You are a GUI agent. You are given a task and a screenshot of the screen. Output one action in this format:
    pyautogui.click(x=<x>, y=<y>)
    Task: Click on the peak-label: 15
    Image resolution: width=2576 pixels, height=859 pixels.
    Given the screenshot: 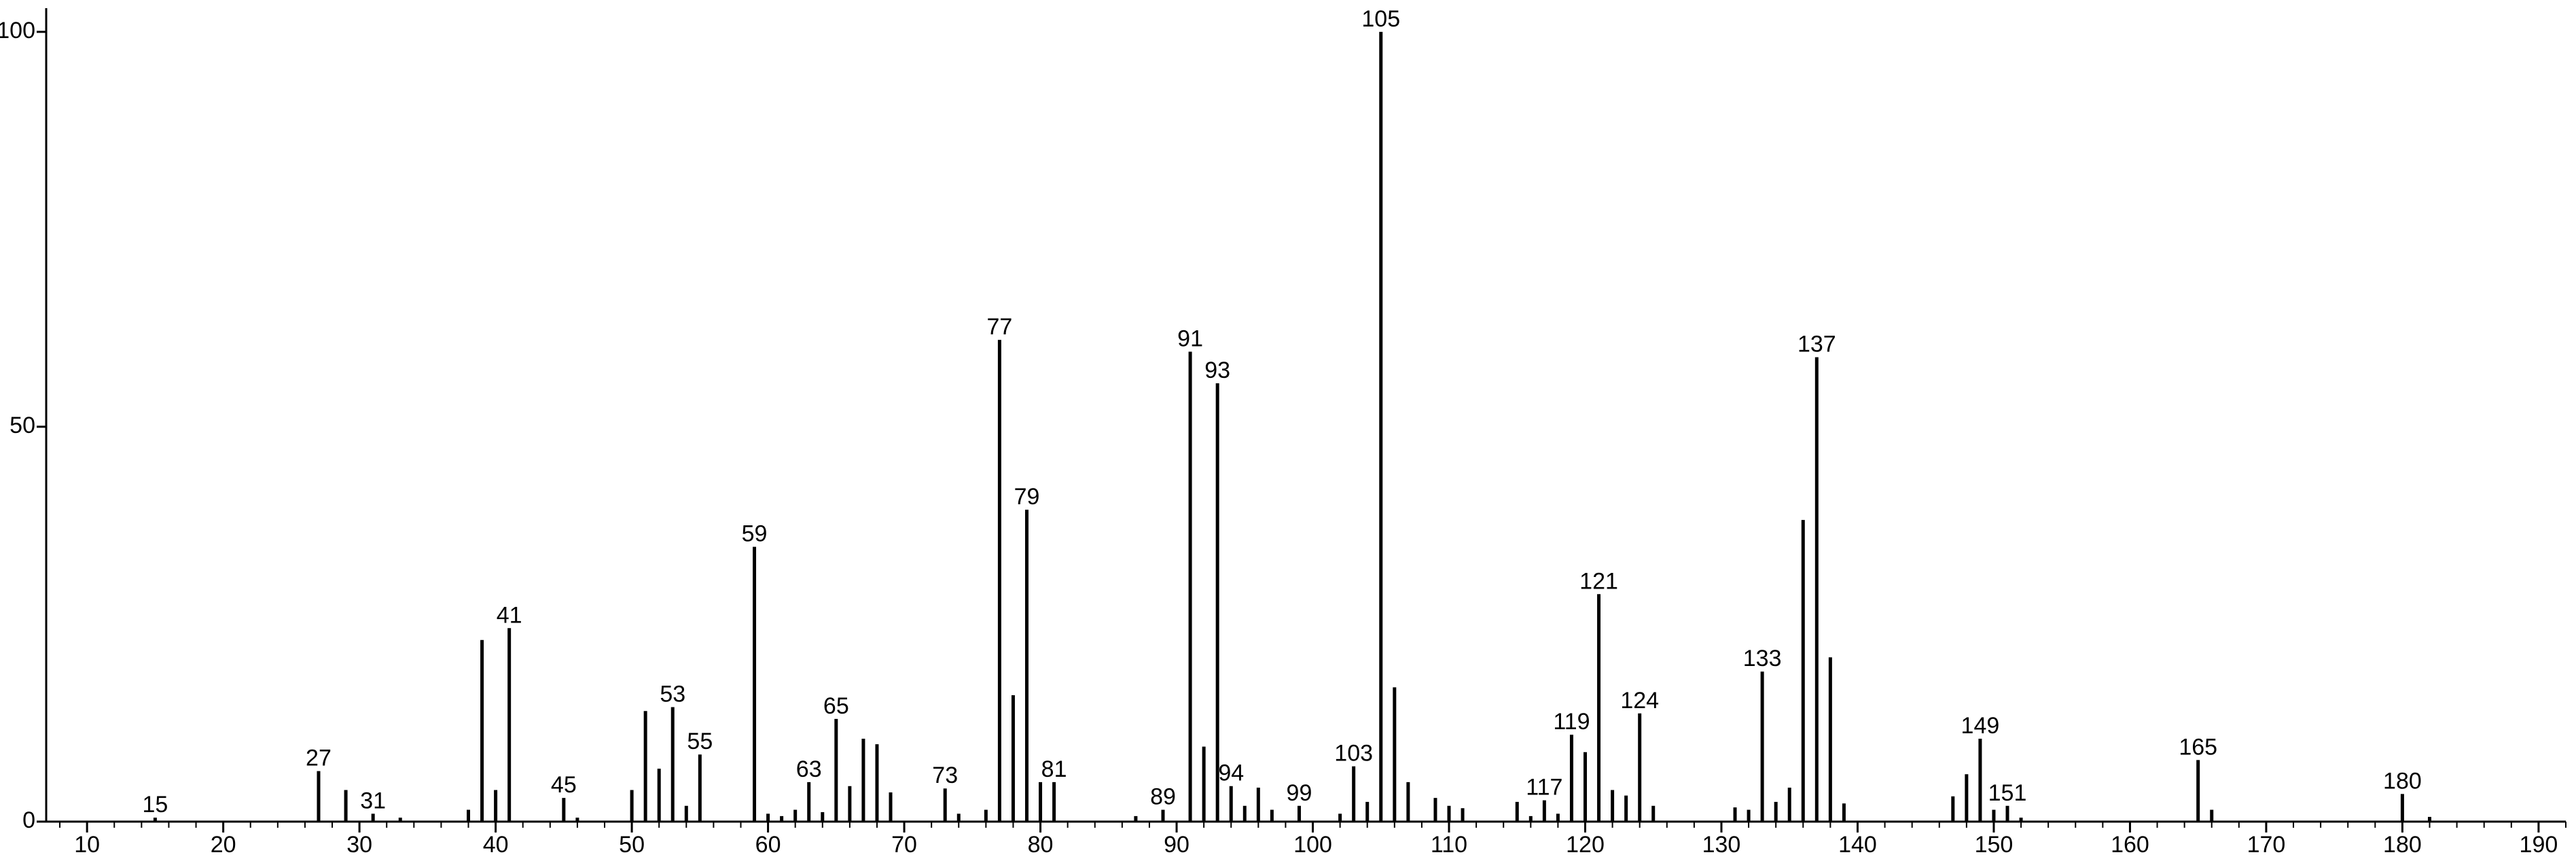 What is the action you would take?
    pyautogui.click(x=155, y=805)
    